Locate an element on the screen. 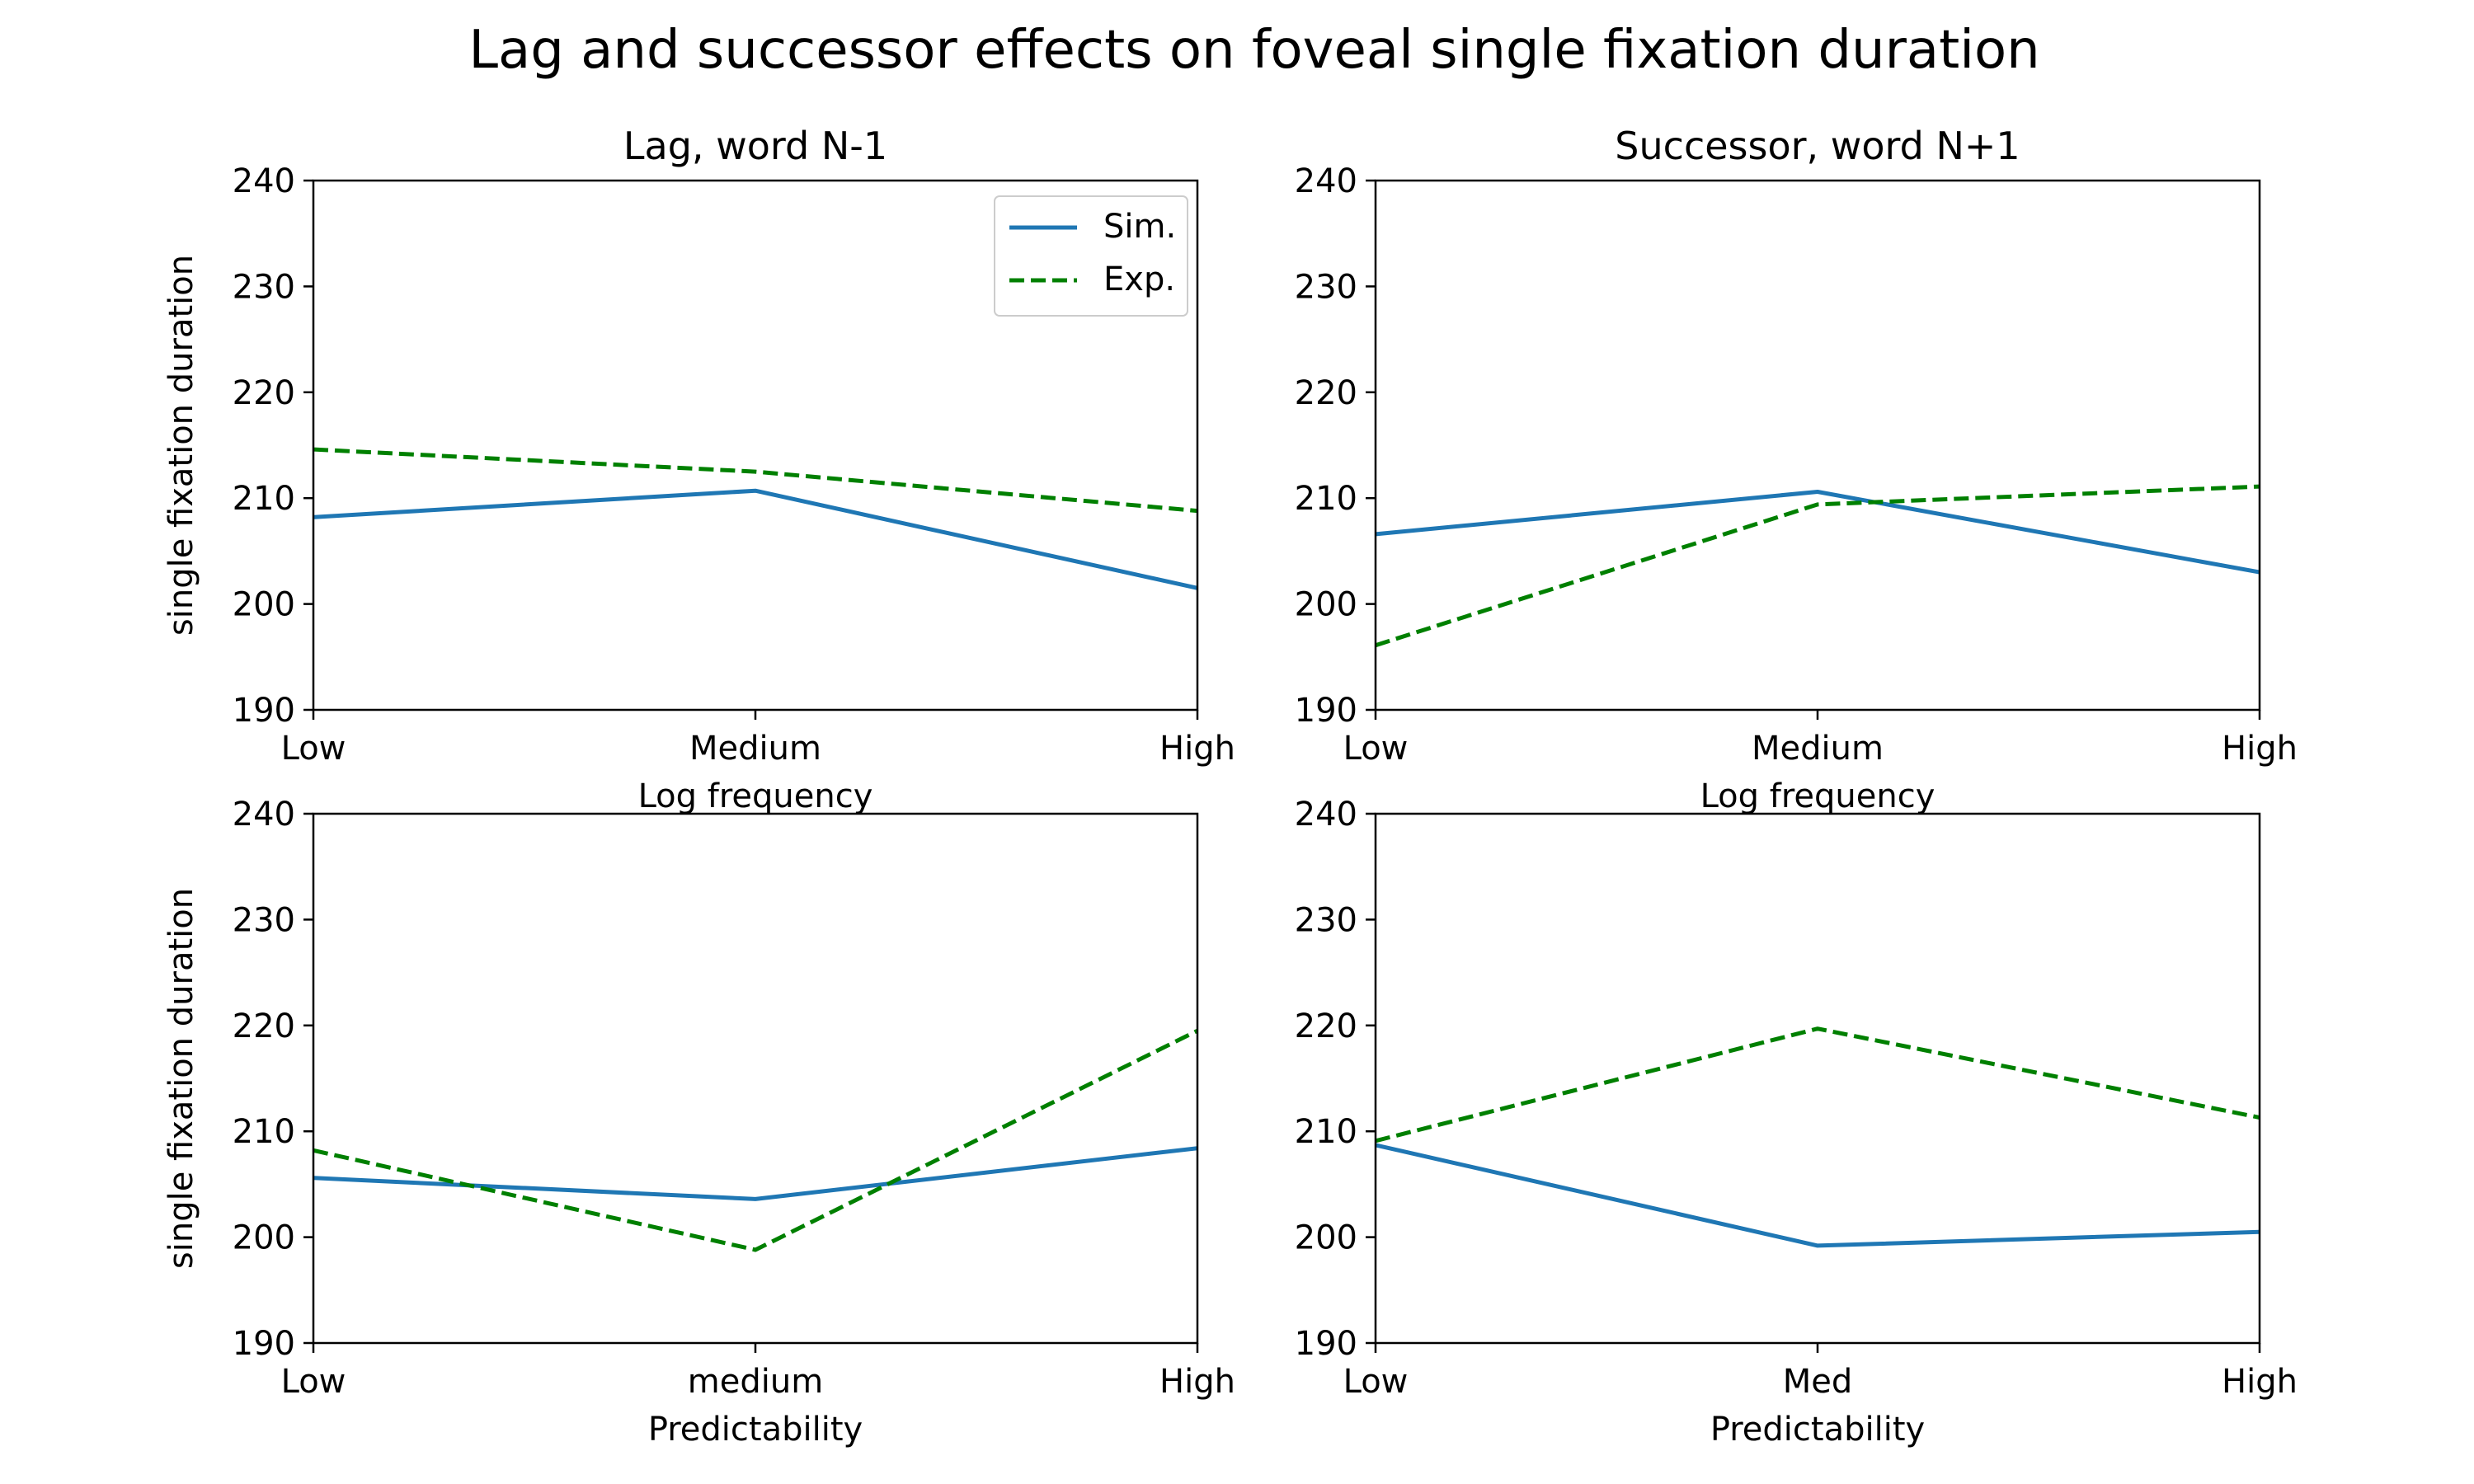 Image resolution: width=2474 pixels, height=1484 pixels. x-tick-label: Med is located at coordinates (1818, 1382).